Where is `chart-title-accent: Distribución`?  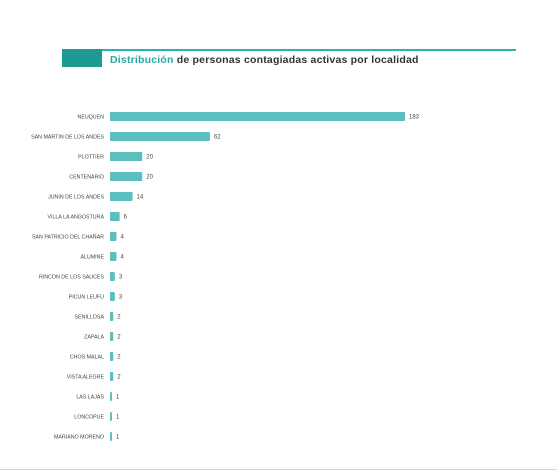 chart-title-accent: Distribución is located at coordinates (142, 60).